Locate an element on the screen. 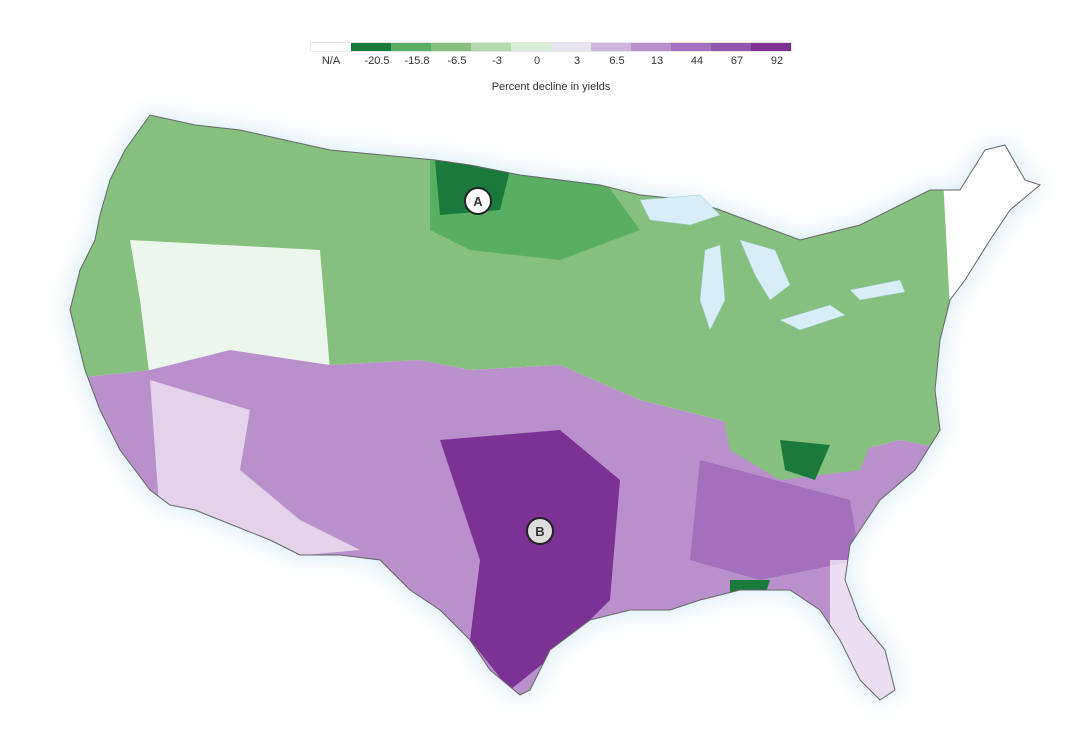 The height and width of the screenshot is (732, 1086). legend-label: 92 is located at coordinates (777, 61).